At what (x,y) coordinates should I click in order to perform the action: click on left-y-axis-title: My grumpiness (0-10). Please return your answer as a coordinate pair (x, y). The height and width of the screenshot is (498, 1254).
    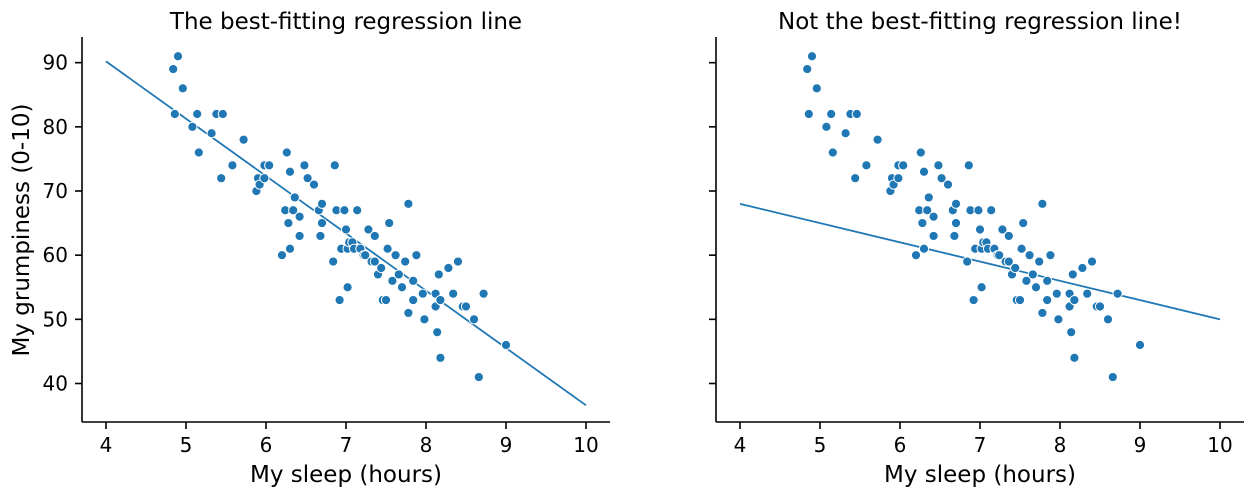
    Looking at the image, I should click on (22, 230).